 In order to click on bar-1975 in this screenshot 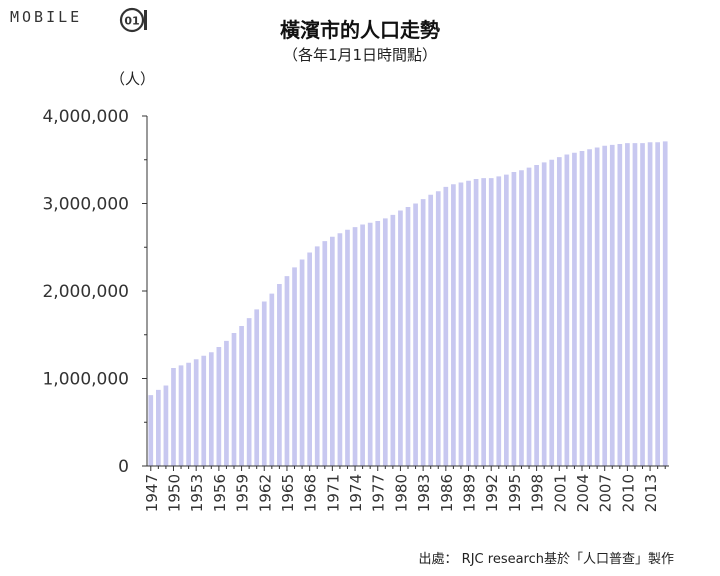, I will do `click(362, 345)`.